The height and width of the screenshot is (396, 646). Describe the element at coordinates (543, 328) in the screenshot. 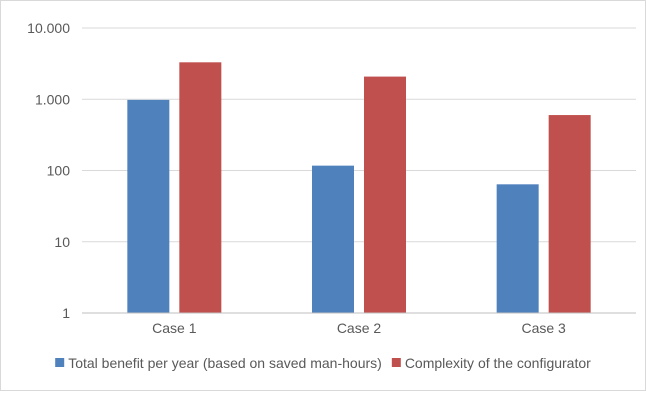

I see `x-category-label: Case 3` at that location.